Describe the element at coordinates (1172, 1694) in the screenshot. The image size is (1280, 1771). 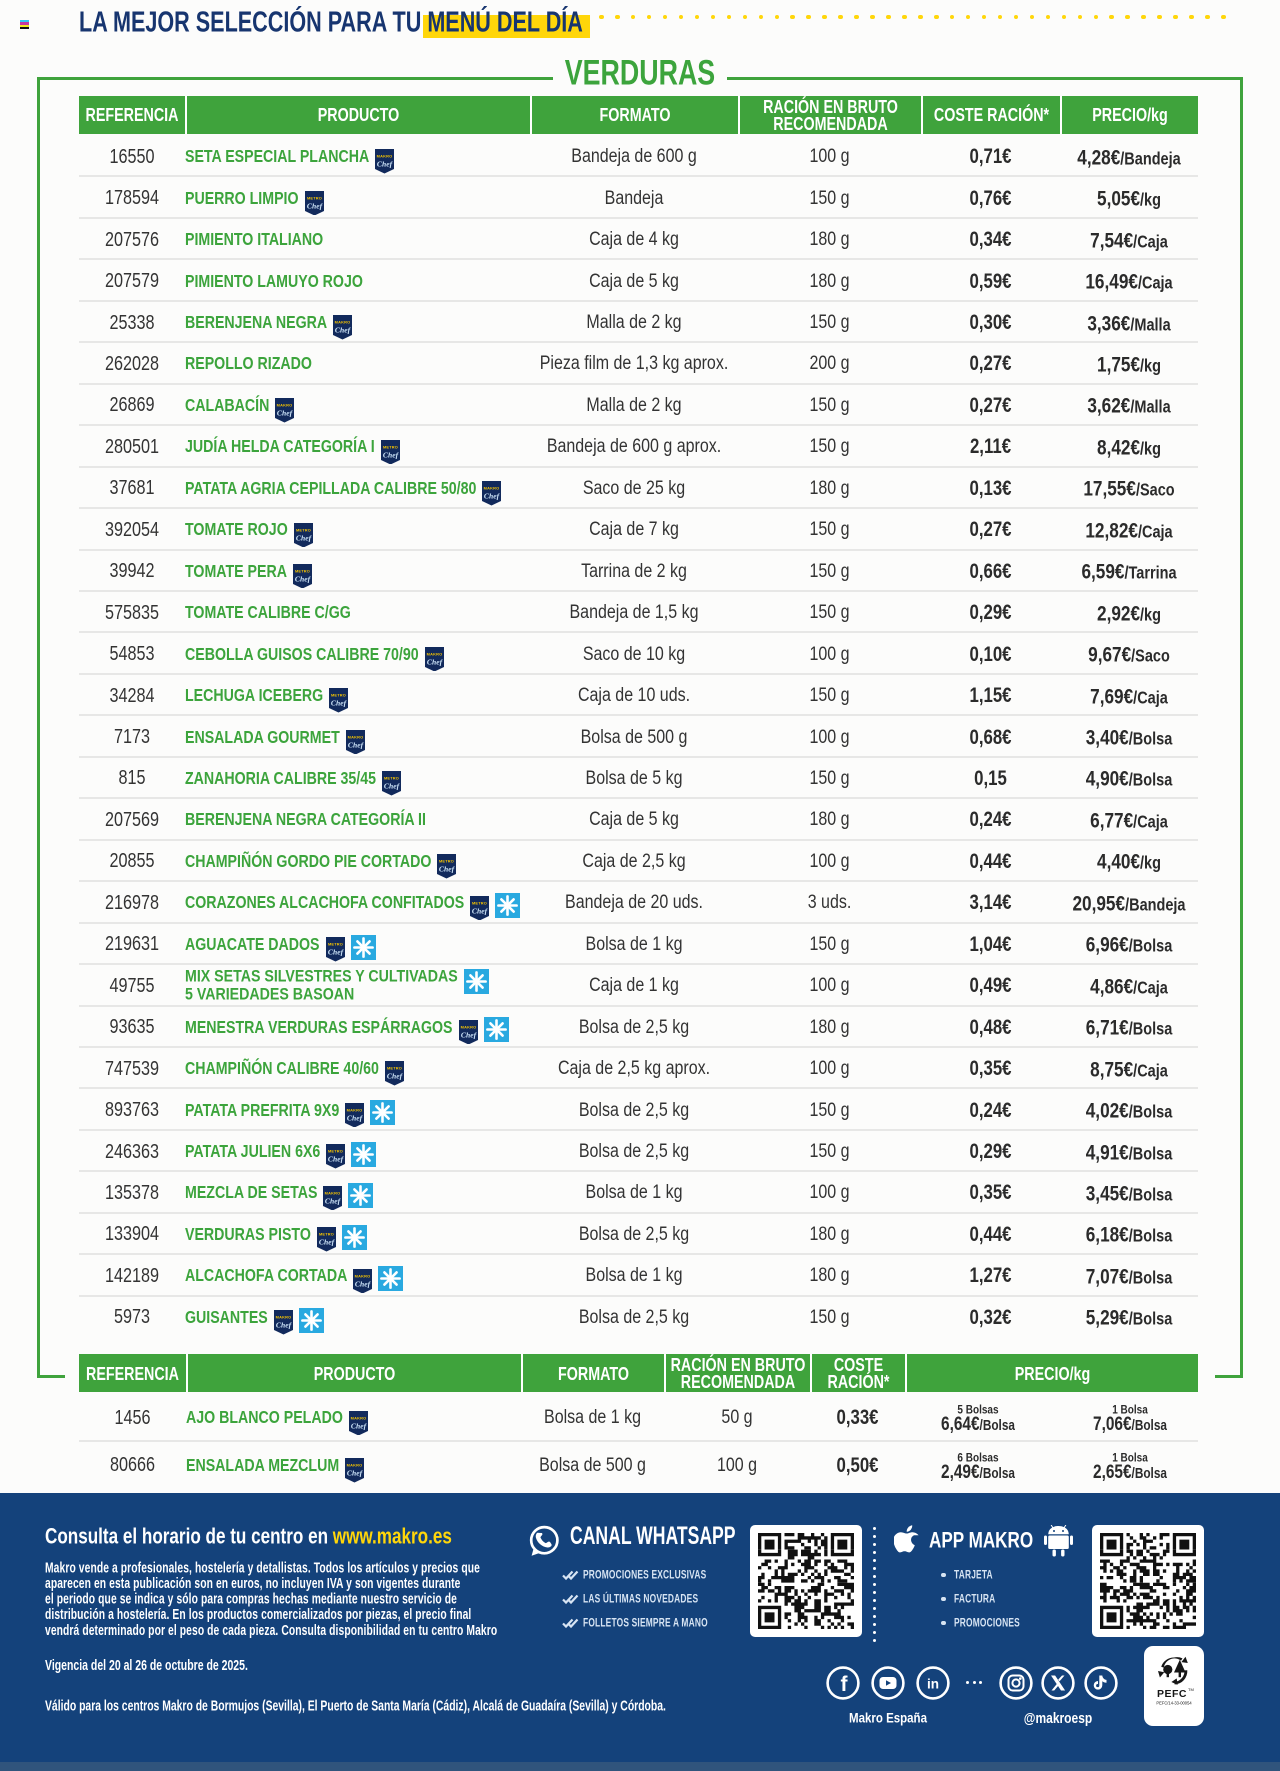
I see `svg-text: PEFC` at that location.